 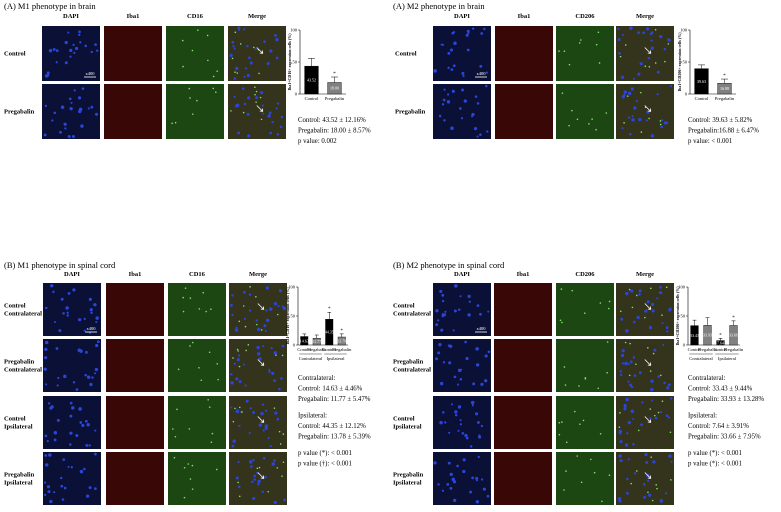 What do you see at coordinates (708, 349) in the screenshot?
I see `x-tick-label: Pregabalin` at bounding box center [708, 349].